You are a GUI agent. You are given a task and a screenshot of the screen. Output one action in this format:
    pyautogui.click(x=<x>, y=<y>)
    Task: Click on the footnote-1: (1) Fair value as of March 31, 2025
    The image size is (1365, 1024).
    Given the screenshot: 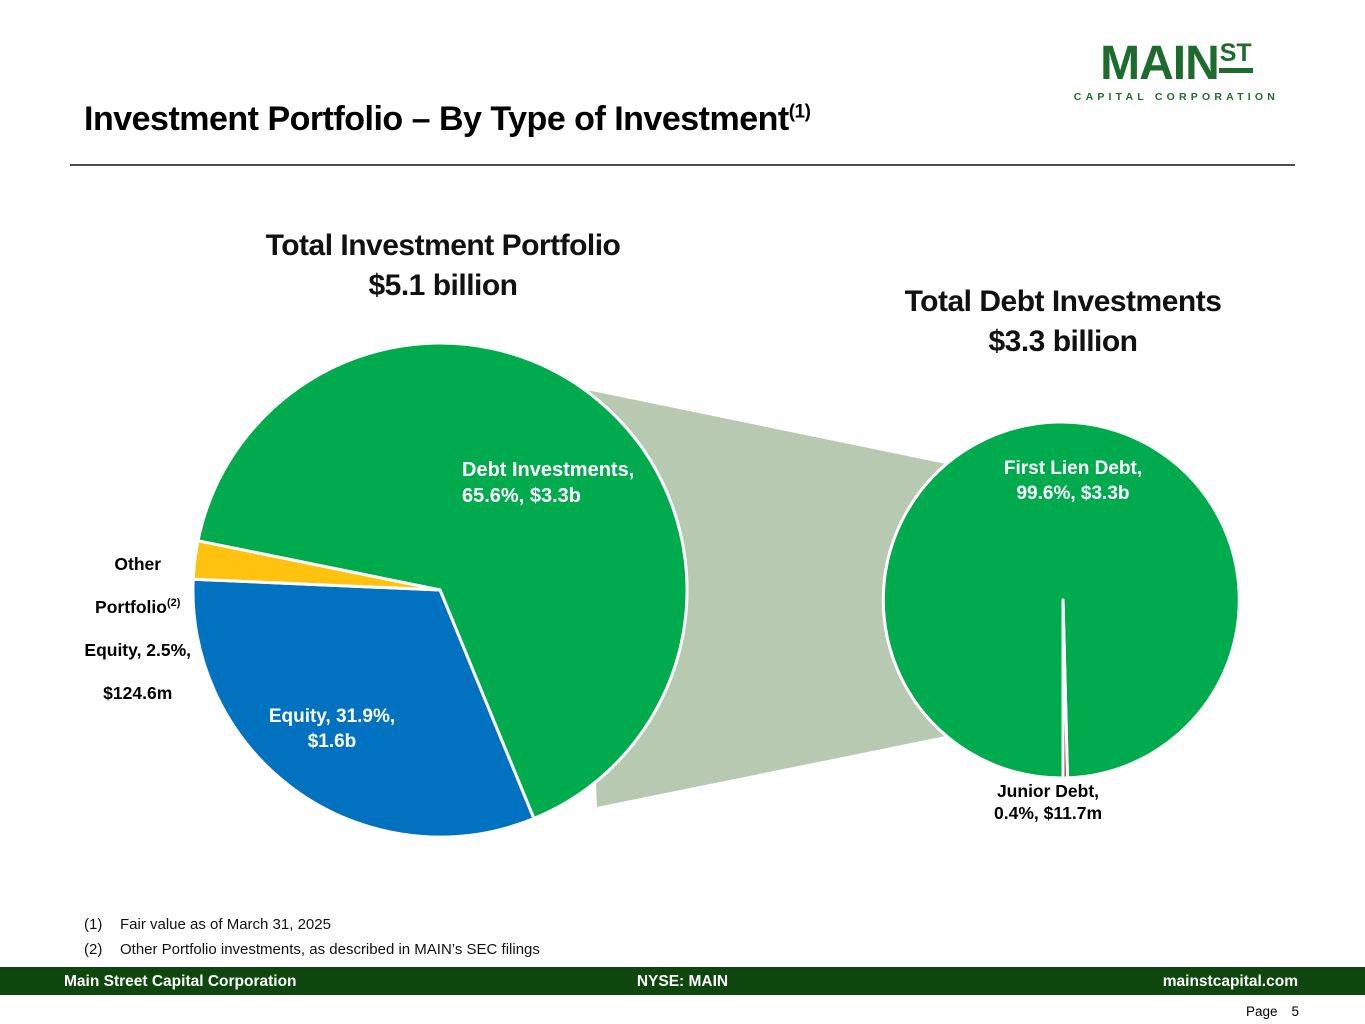 What is the action you would take?
    pyautogui.click(x=207, y=924)
    